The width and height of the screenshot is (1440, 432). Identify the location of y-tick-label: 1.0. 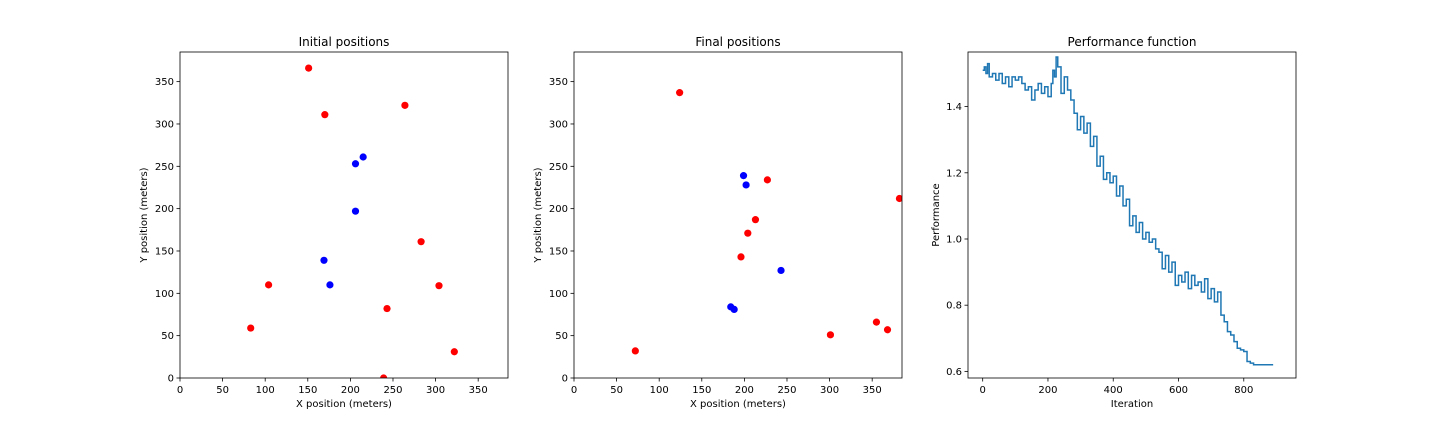
(954, 239).